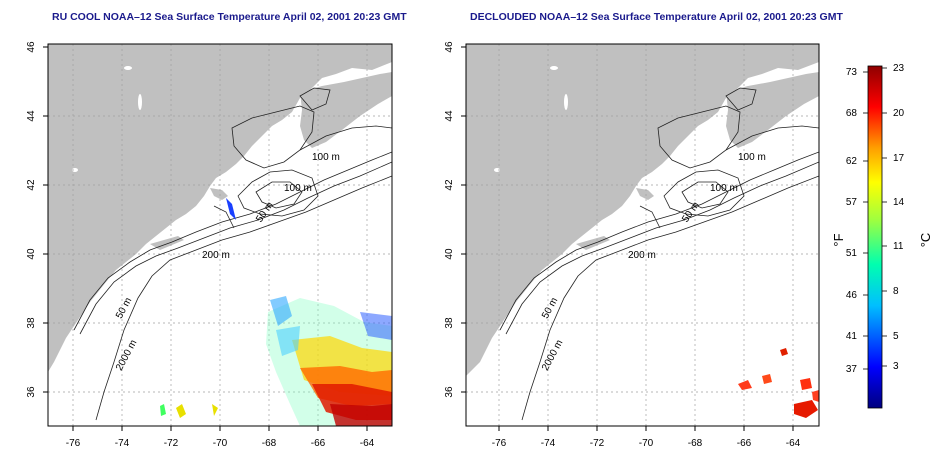 Image resolution: width=950 pixels, height=475 pixels. I want to click on right-lat-tick: 40, so click(449, 254).